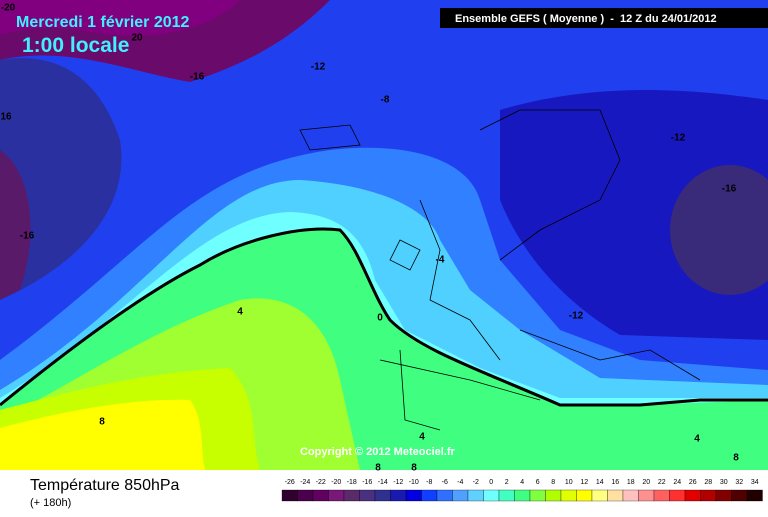 The image size is (768, 517). I want to click on legend-label: 26, so click(693, 482).